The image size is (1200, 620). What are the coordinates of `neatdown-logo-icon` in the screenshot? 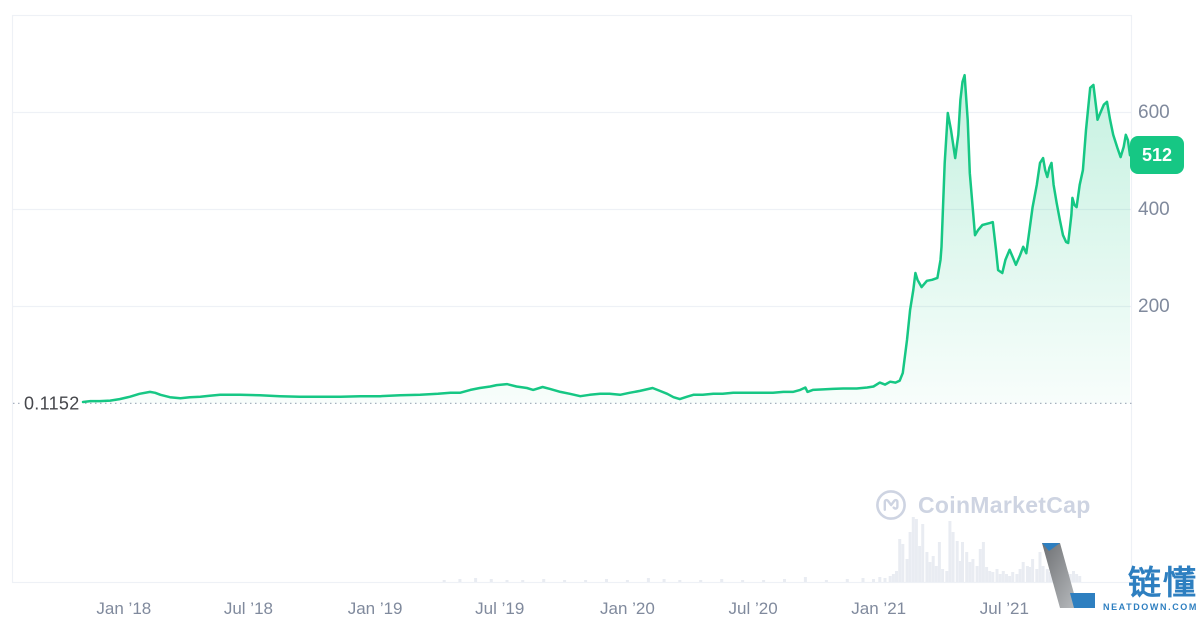 It's located at (1068, 575).